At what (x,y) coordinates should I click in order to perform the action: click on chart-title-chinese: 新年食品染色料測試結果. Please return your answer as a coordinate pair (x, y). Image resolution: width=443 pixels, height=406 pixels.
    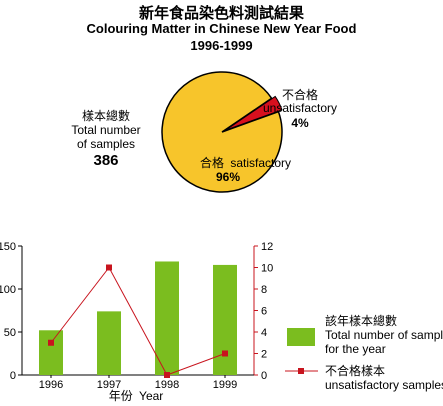
    Looking at the image, I should click on (221, 13).